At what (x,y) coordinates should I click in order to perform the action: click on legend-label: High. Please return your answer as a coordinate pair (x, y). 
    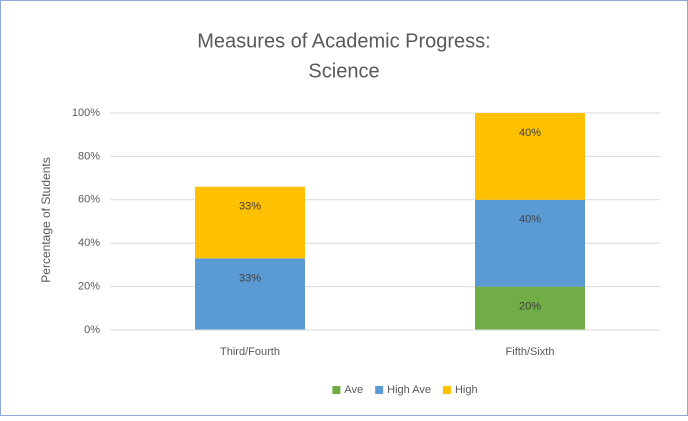
    Looking at the image, I should click on (466, 390).